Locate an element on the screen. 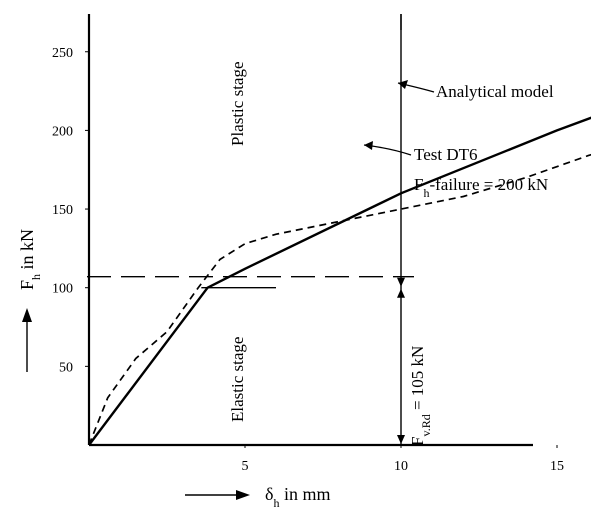  analytical-leader-head is located at coordinates (403, 84).